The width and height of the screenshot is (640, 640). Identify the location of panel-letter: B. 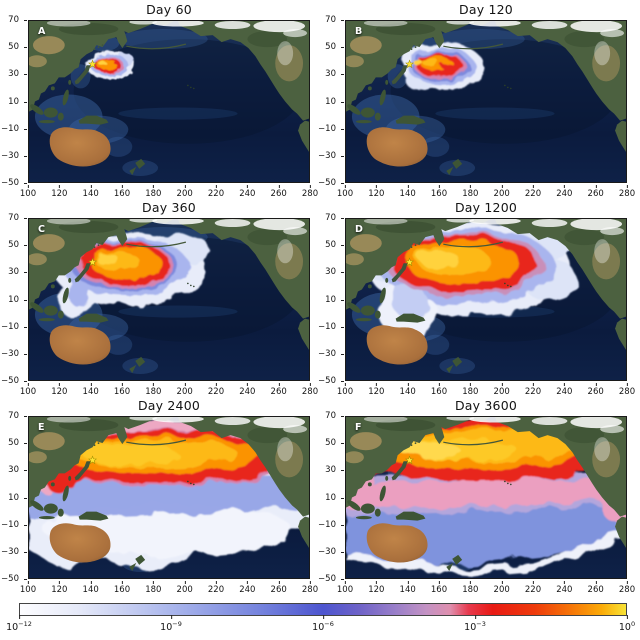
(359, 31).